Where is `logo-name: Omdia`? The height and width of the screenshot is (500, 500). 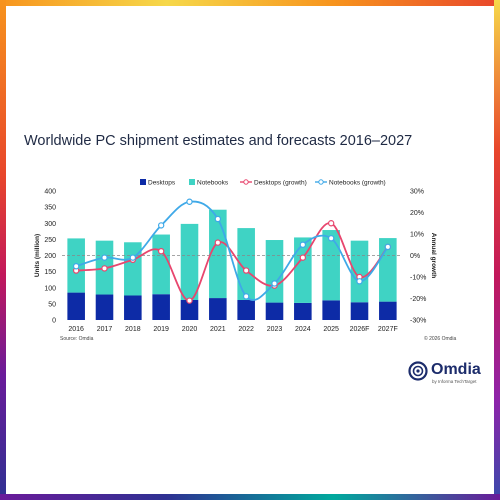 logo-name: Omdia is located at coordinates (456, 369).